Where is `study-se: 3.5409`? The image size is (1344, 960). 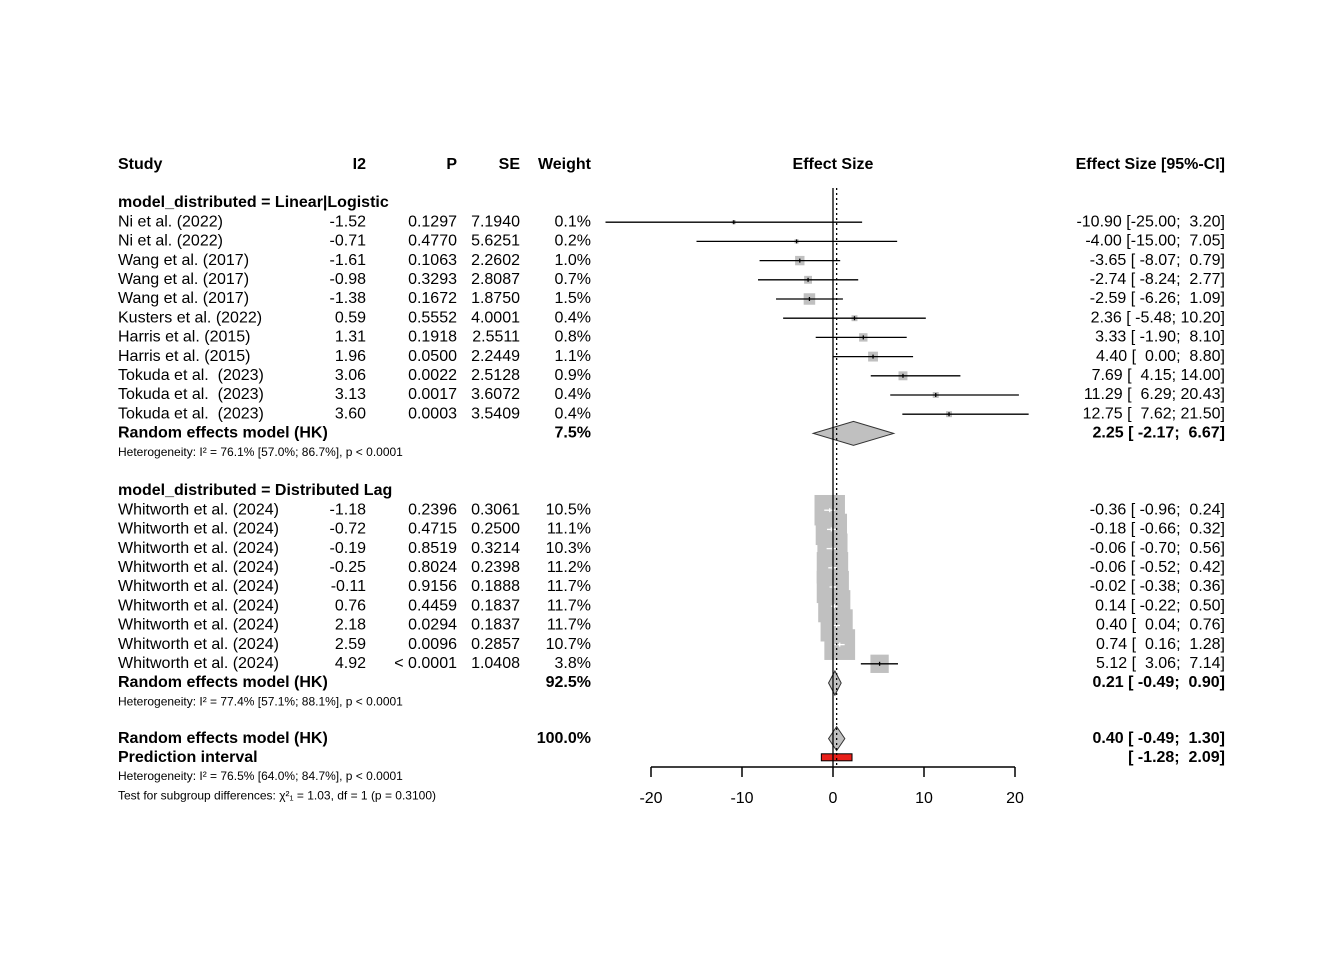 study-se: 3.5409 is located at coordinates (495, 413).